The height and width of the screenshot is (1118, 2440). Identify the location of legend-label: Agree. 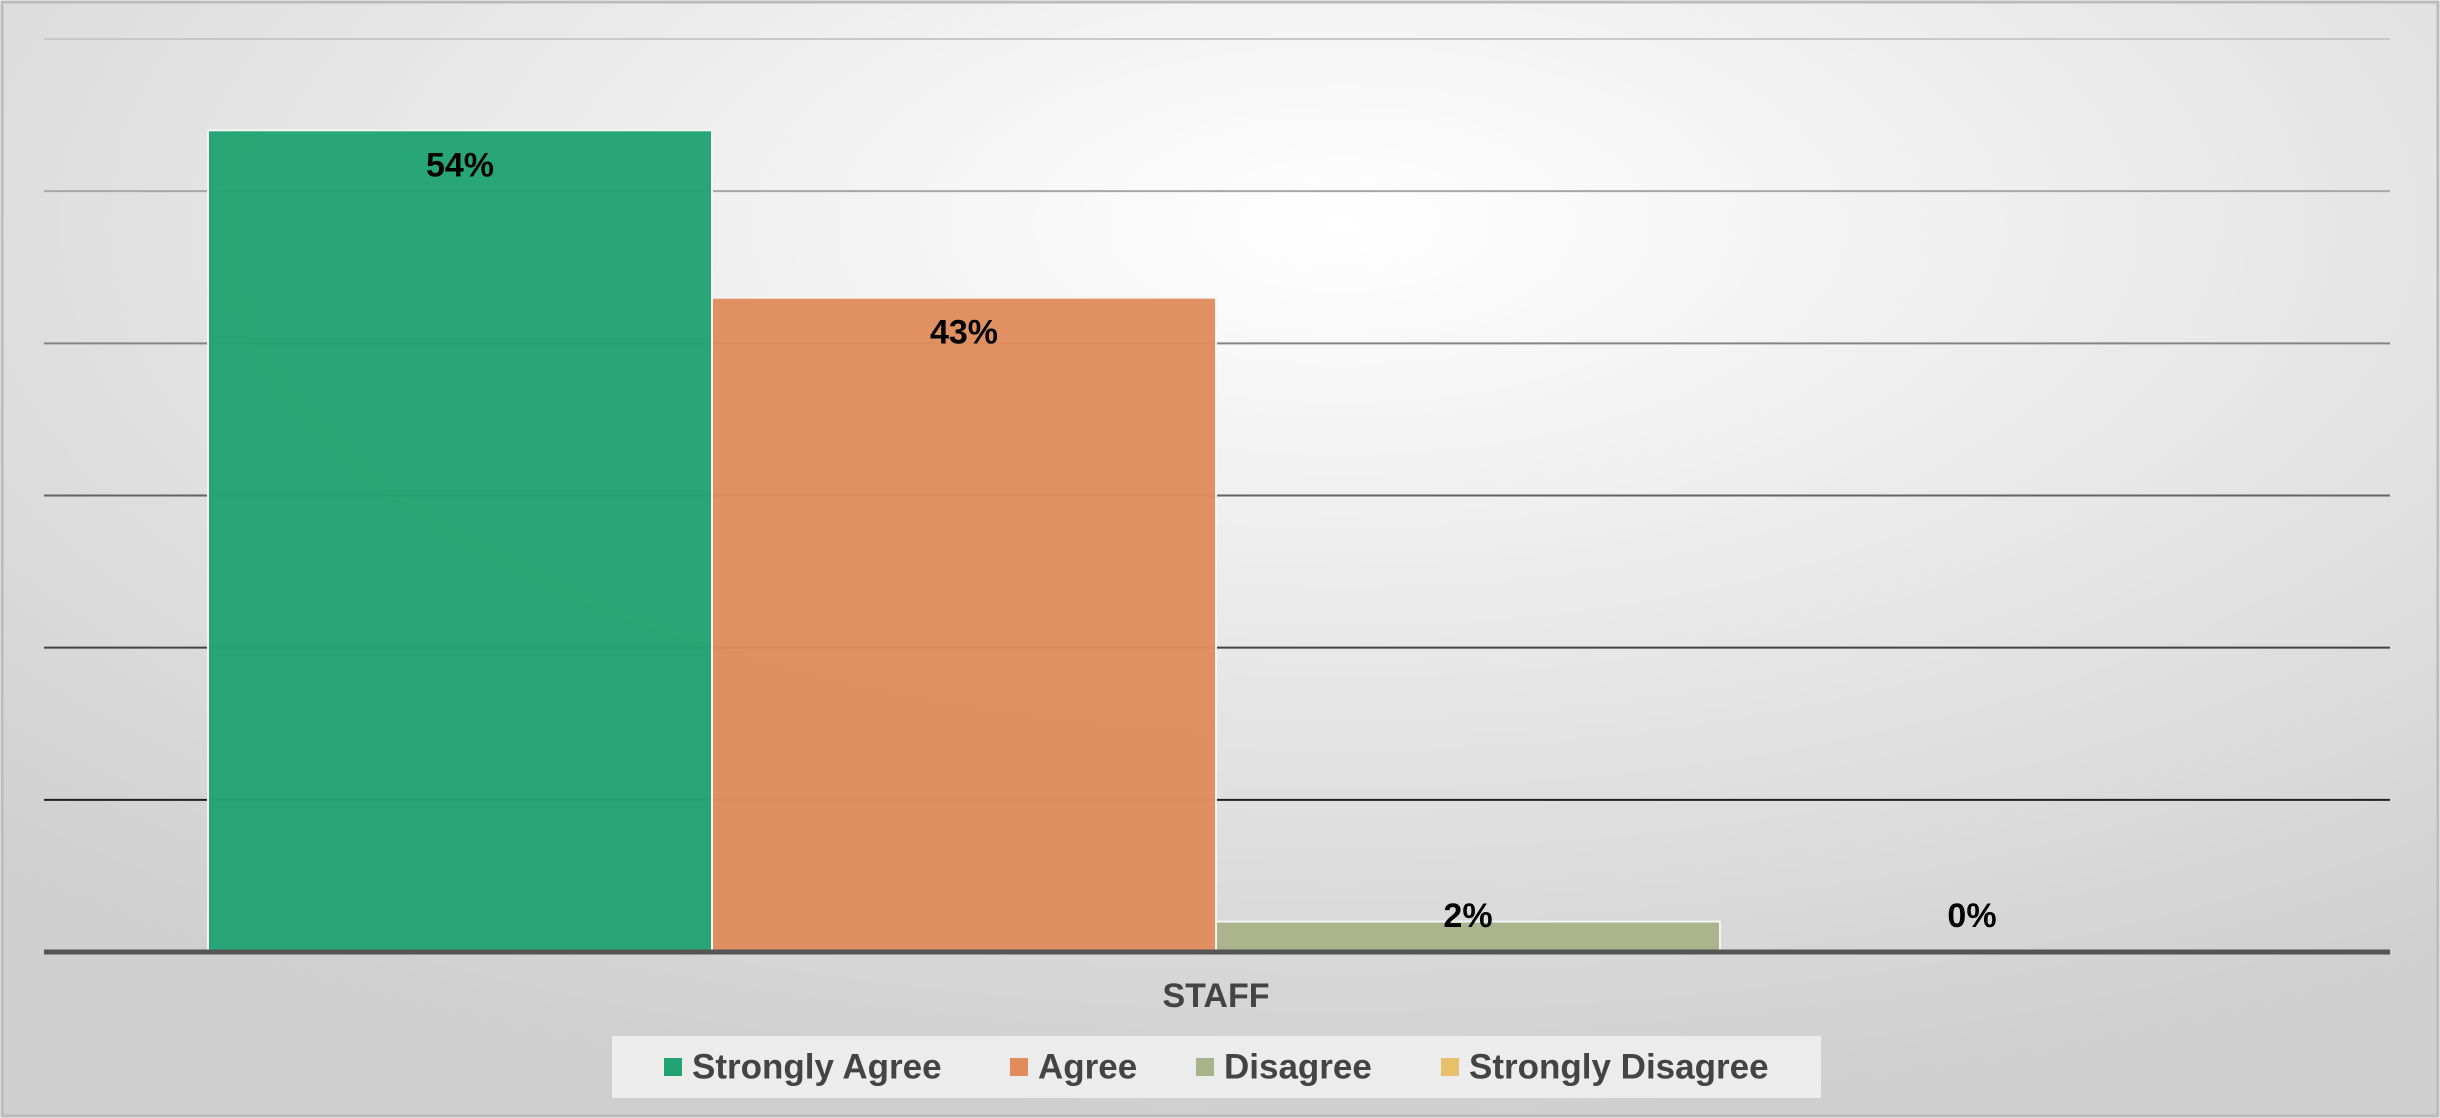
(1087, 1066).